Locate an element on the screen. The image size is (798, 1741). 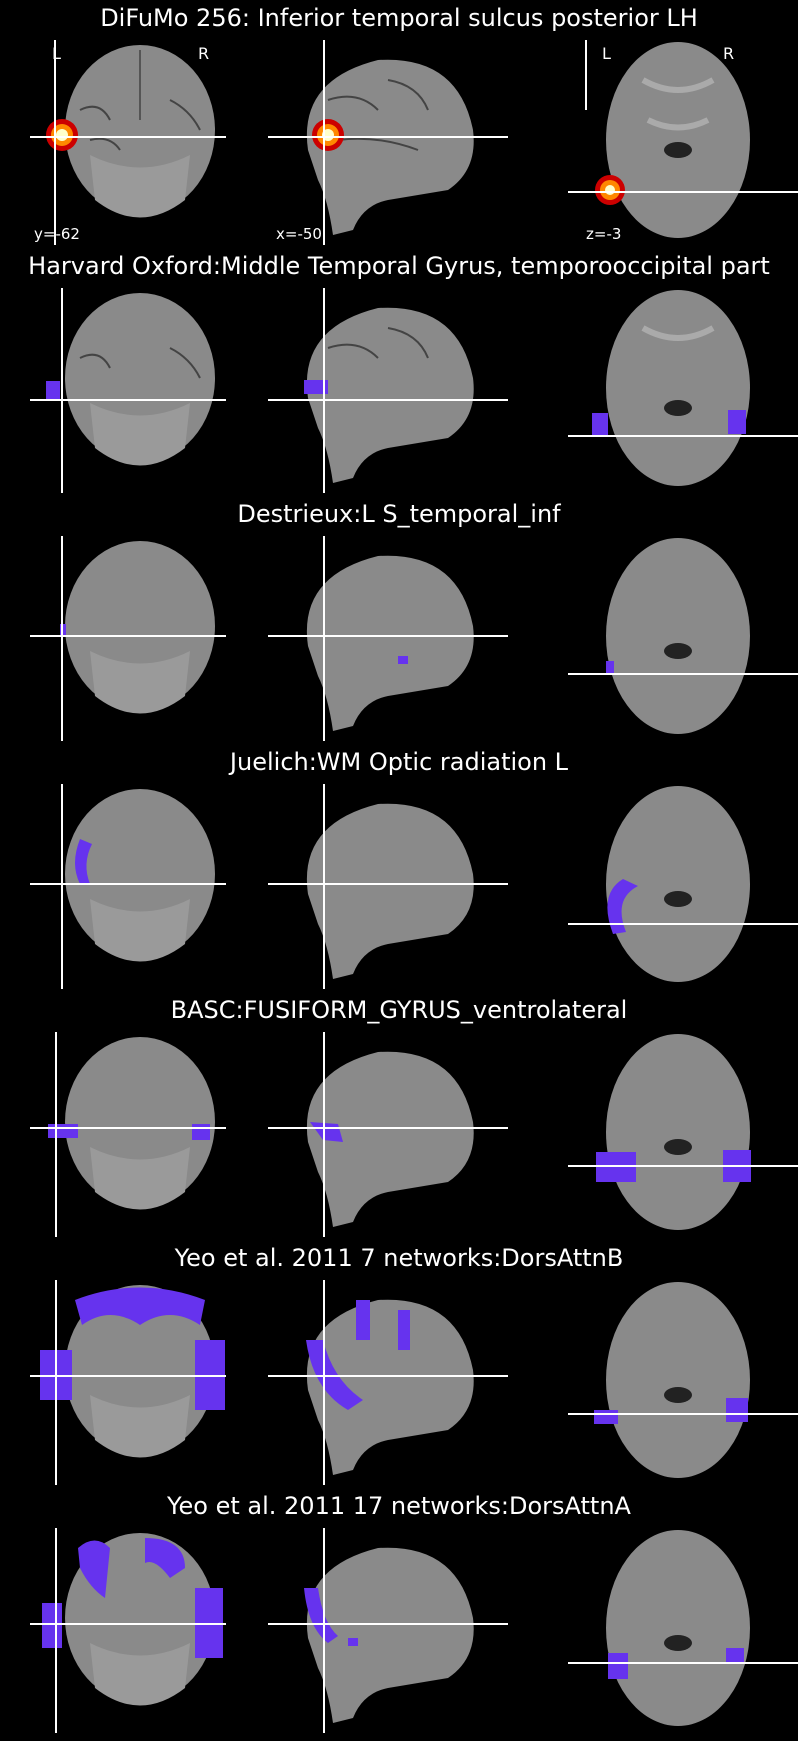
atlas-panel-basc: BASC:FUSIFORM_GYRUS_ventrolateral is located at coordinates (399, 1116).